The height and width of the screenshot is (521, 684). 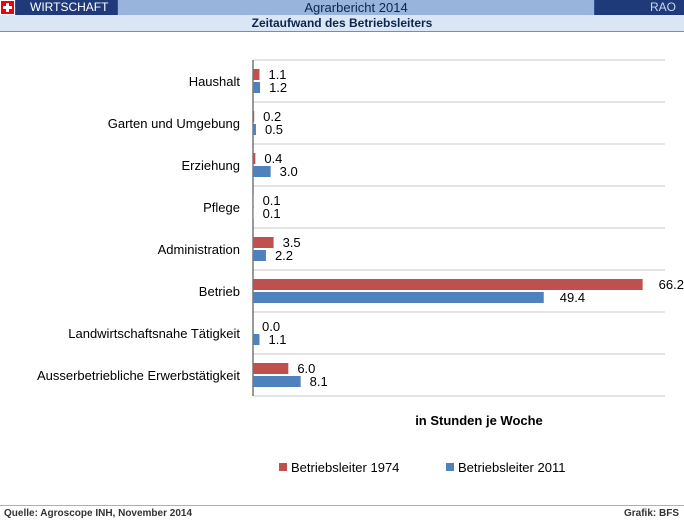 I want to click on header-divider, so click(x=342, y=31).